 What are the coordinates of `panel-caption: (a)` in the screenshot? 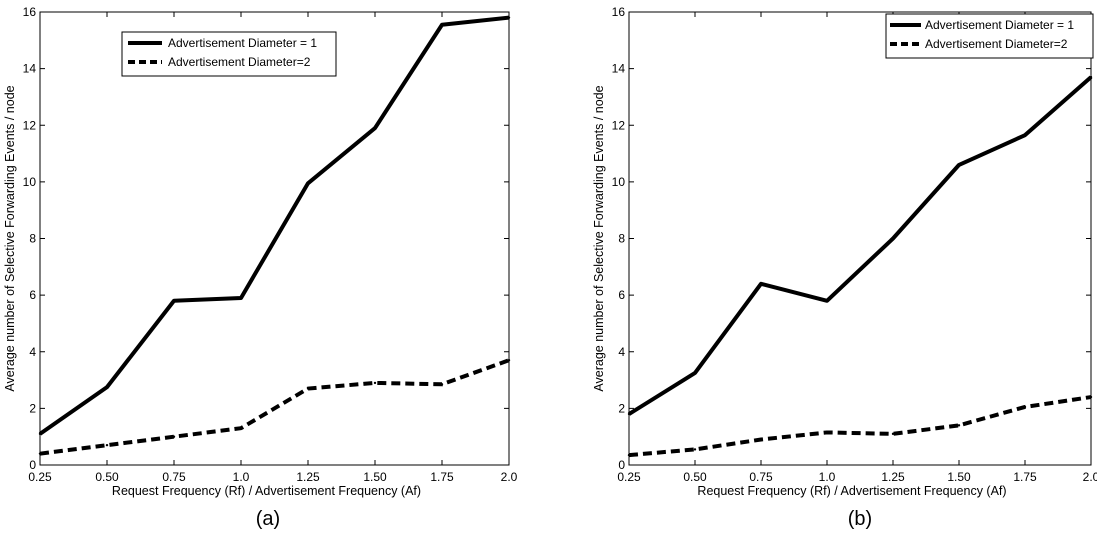 It's located at (268, 519).